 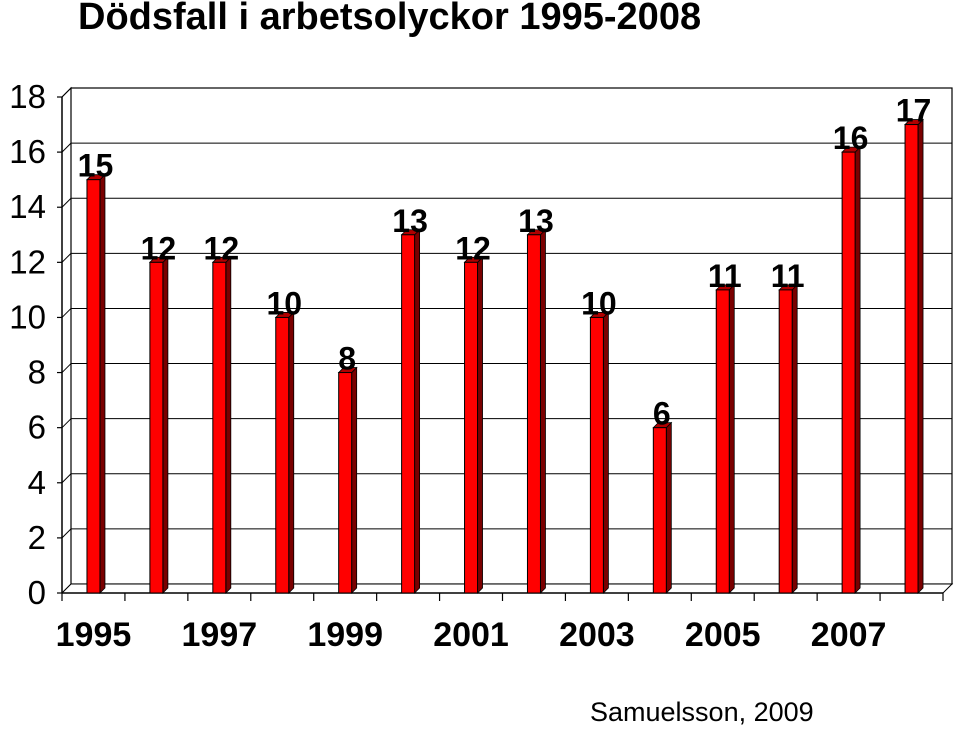 I want to click on y-tick-label: 4, so click(x=37, y=482).